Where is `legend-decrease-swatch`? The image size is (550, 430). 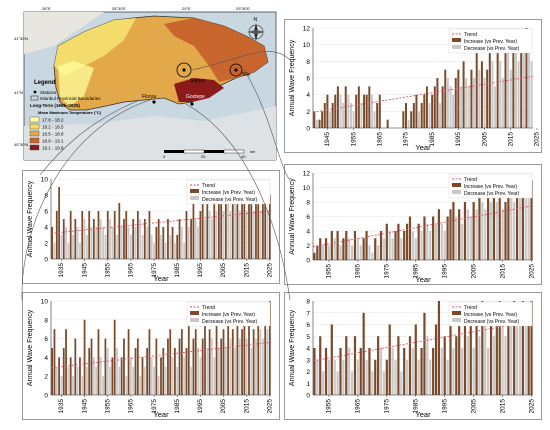 legend-decrease-swatch is located at coordinates (456, 320).